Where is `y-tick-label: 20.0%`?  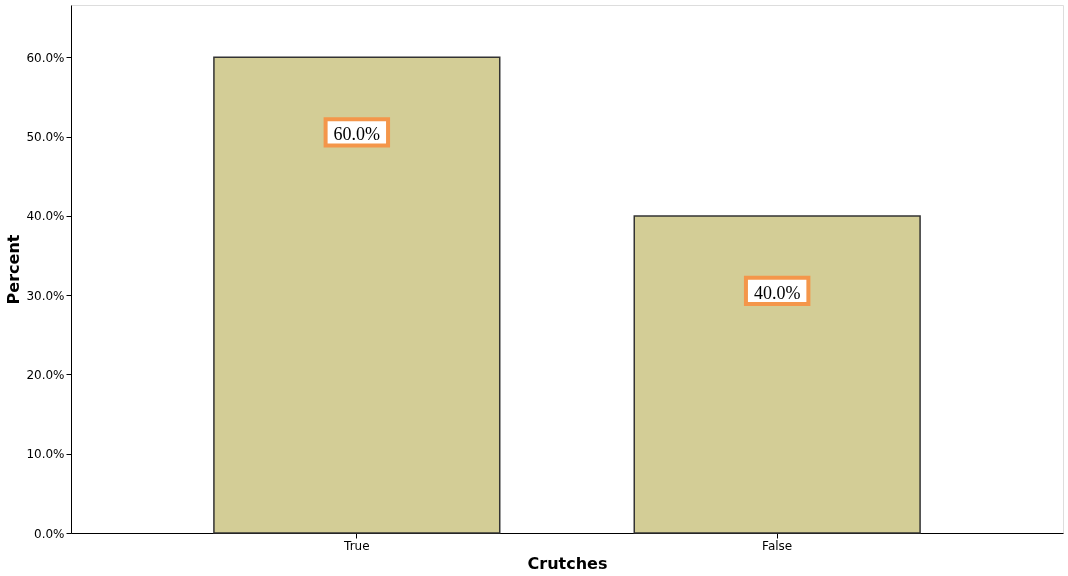
y-tick-label: 20.0% is located at coordinates (45, 374).